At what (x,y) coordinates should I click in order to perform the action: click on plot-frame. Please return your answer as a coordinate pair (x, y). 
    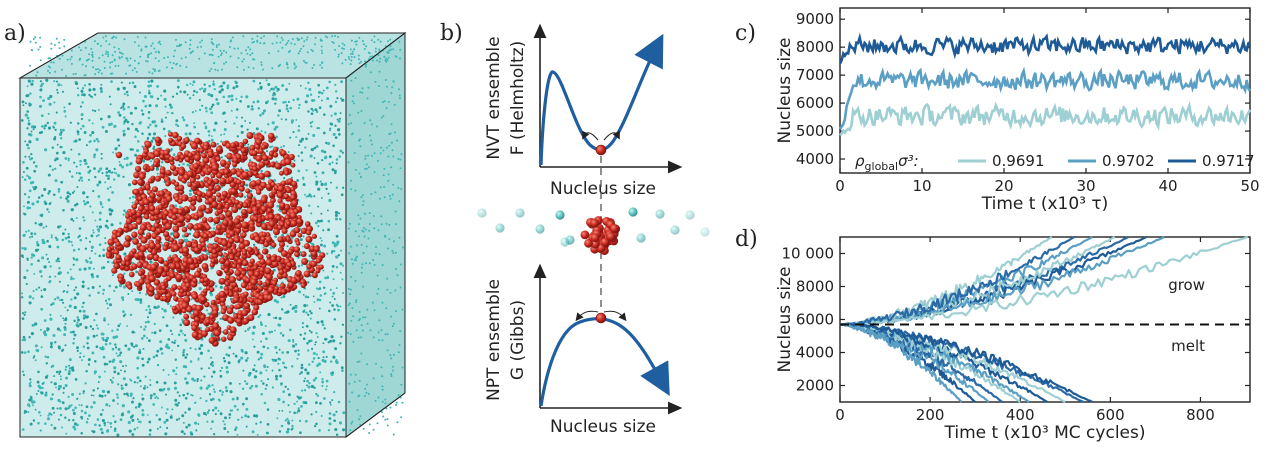
    Looking at the image, I should click on (1045, 90).